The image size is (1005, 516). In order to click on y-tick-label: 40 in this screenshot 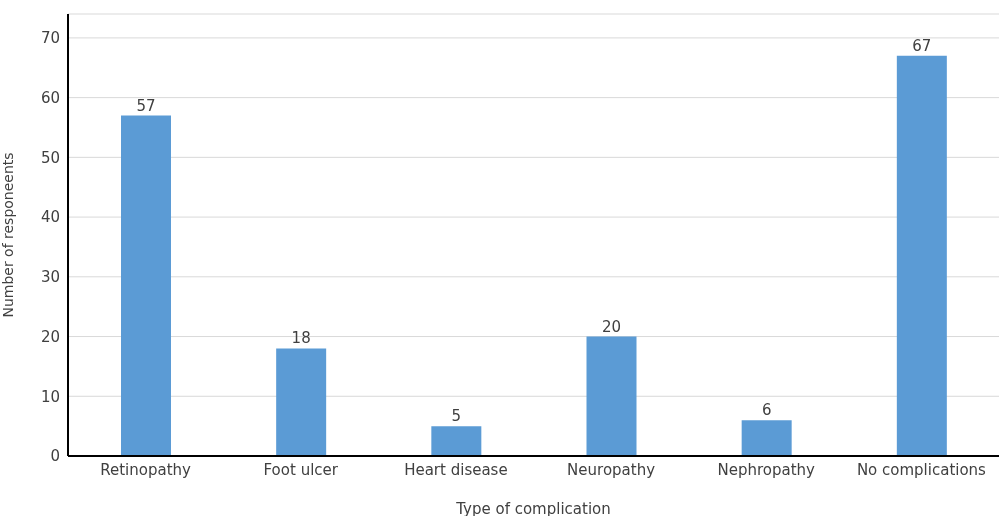, I will do `click(50, 217)`.